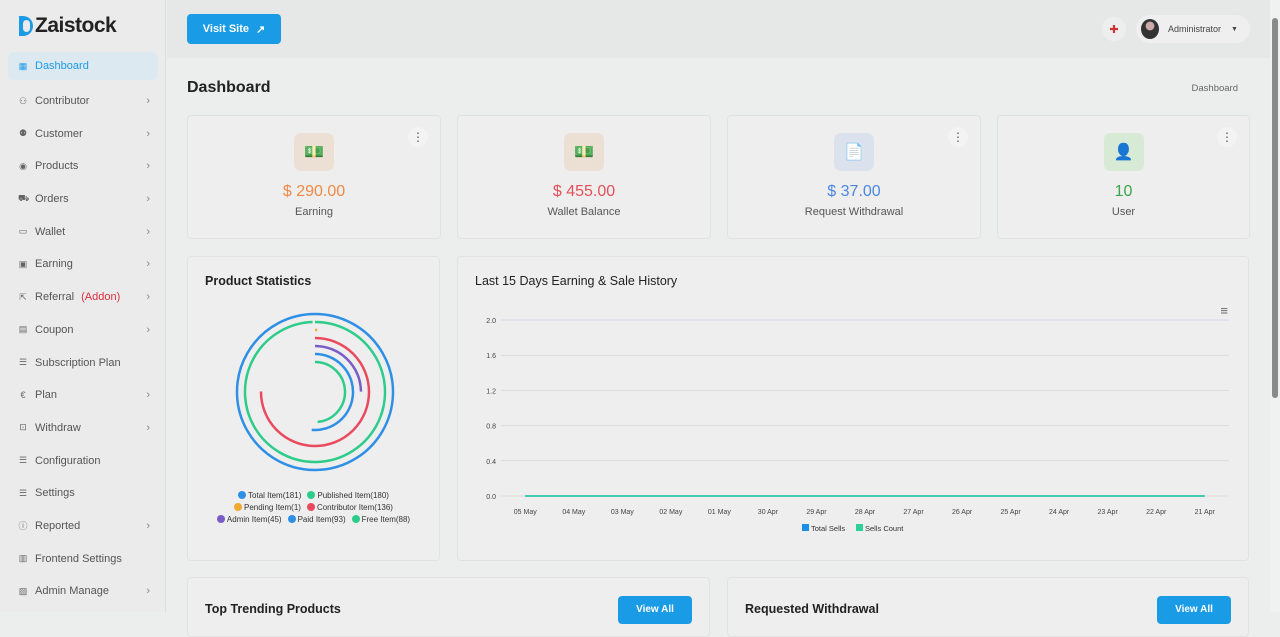 The height and width of the screenshot is (637, 1280). What do you see at coordinates (274, 495) in the screenshot?
I see `legend-label: Total Item(181)` at bounding box center [274, 495].